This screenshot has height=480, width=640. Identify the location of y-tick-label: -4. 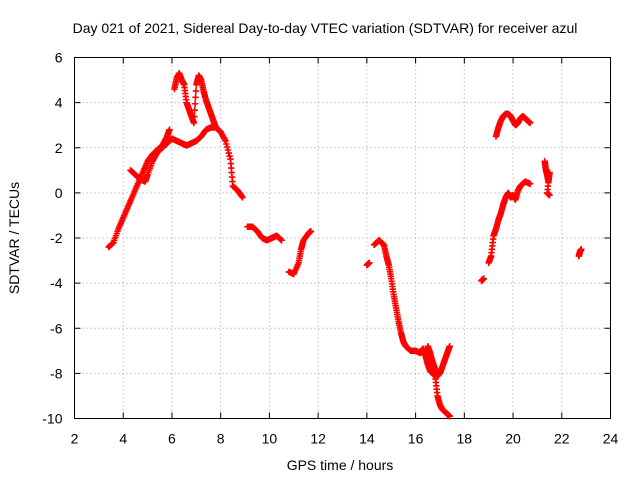
(56, 283).